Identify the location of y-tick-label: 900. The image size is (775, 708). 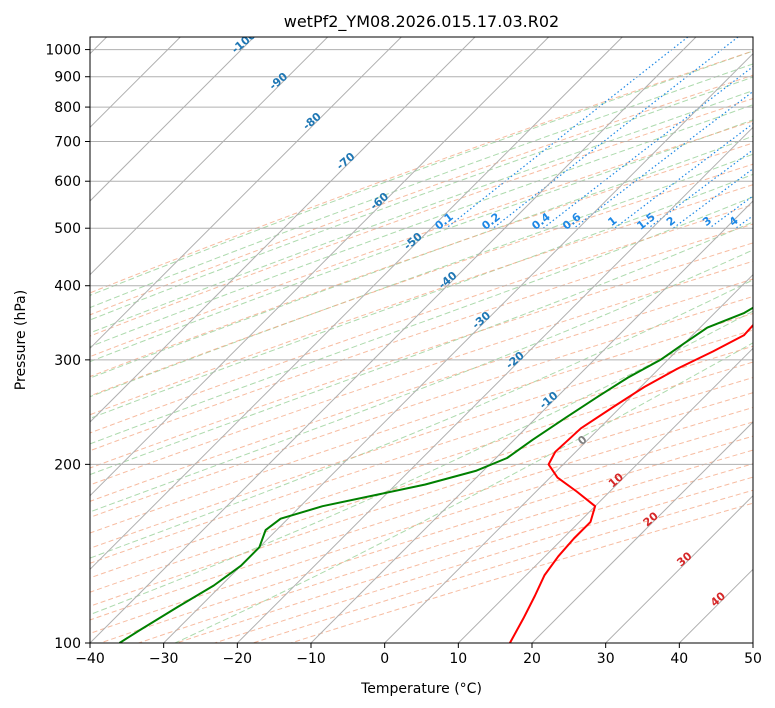
(67, 78).